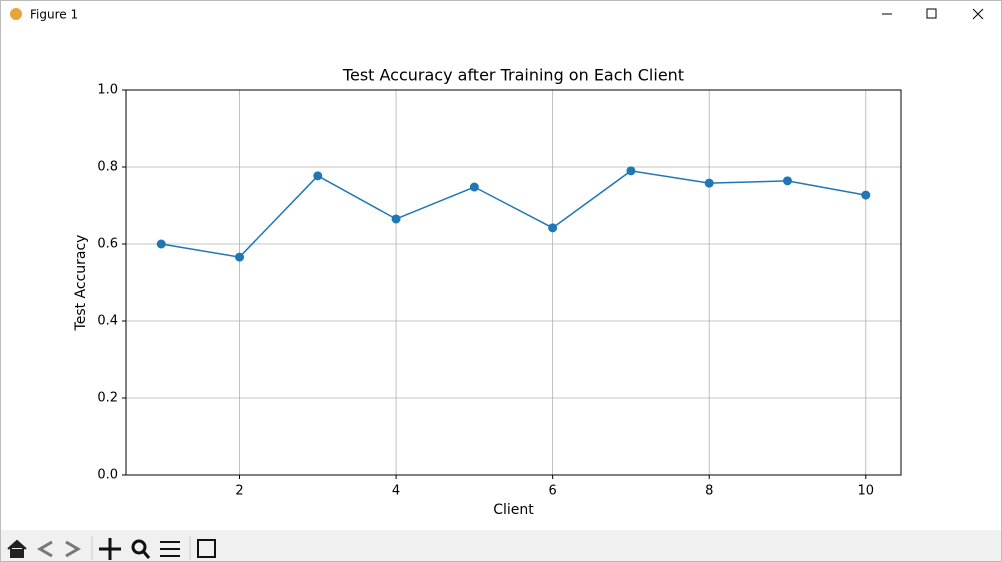 This screenshot has height=562, width=1002. Describe the element at coordinates (931, 13) in the screenshot. I see `maximize-button` at that location.